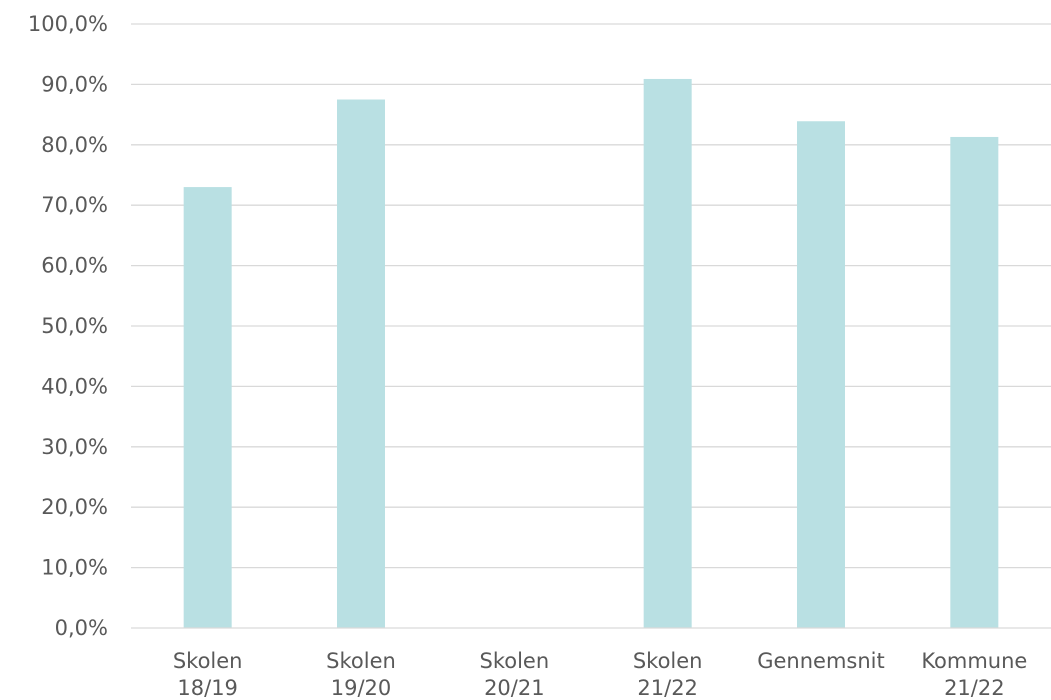 The width and height of the screenshot is (1051, 700). What do you see at coordinates (361, 688) in the screenshot?
I see `x-category-label-line: 19/20` at bounding box center [361, 688].